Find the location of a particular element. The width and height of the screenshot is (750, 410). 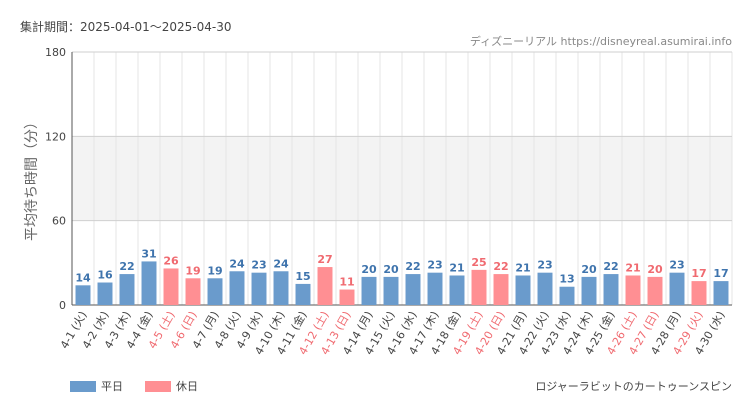

attraction-name: ロジャーラビットのカートゥーンスピン is located at coordinates (633, 386).